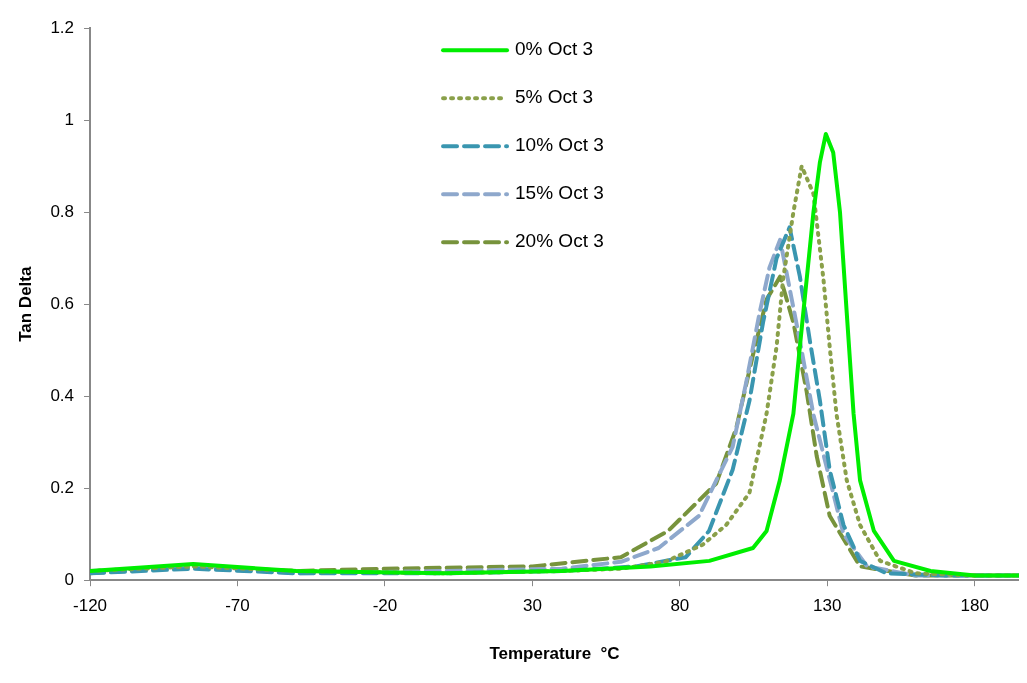  I want to click on x-tick-label: 130, so click(827, 606).